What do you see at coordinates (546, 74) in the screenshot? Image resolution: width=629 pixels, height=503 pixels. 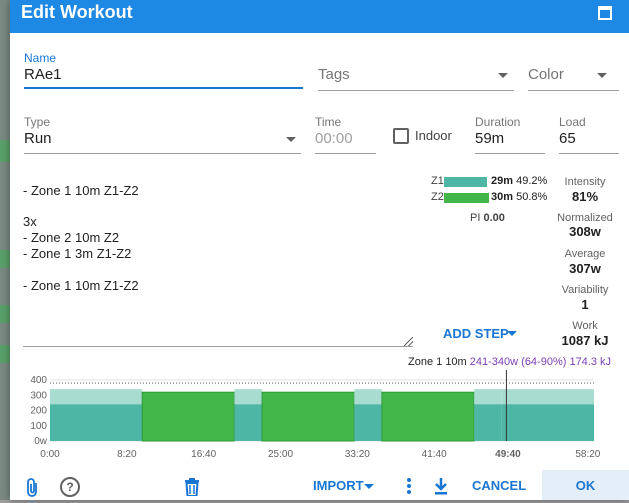 I see `color-select: Color` at bounding box center [546, 74].